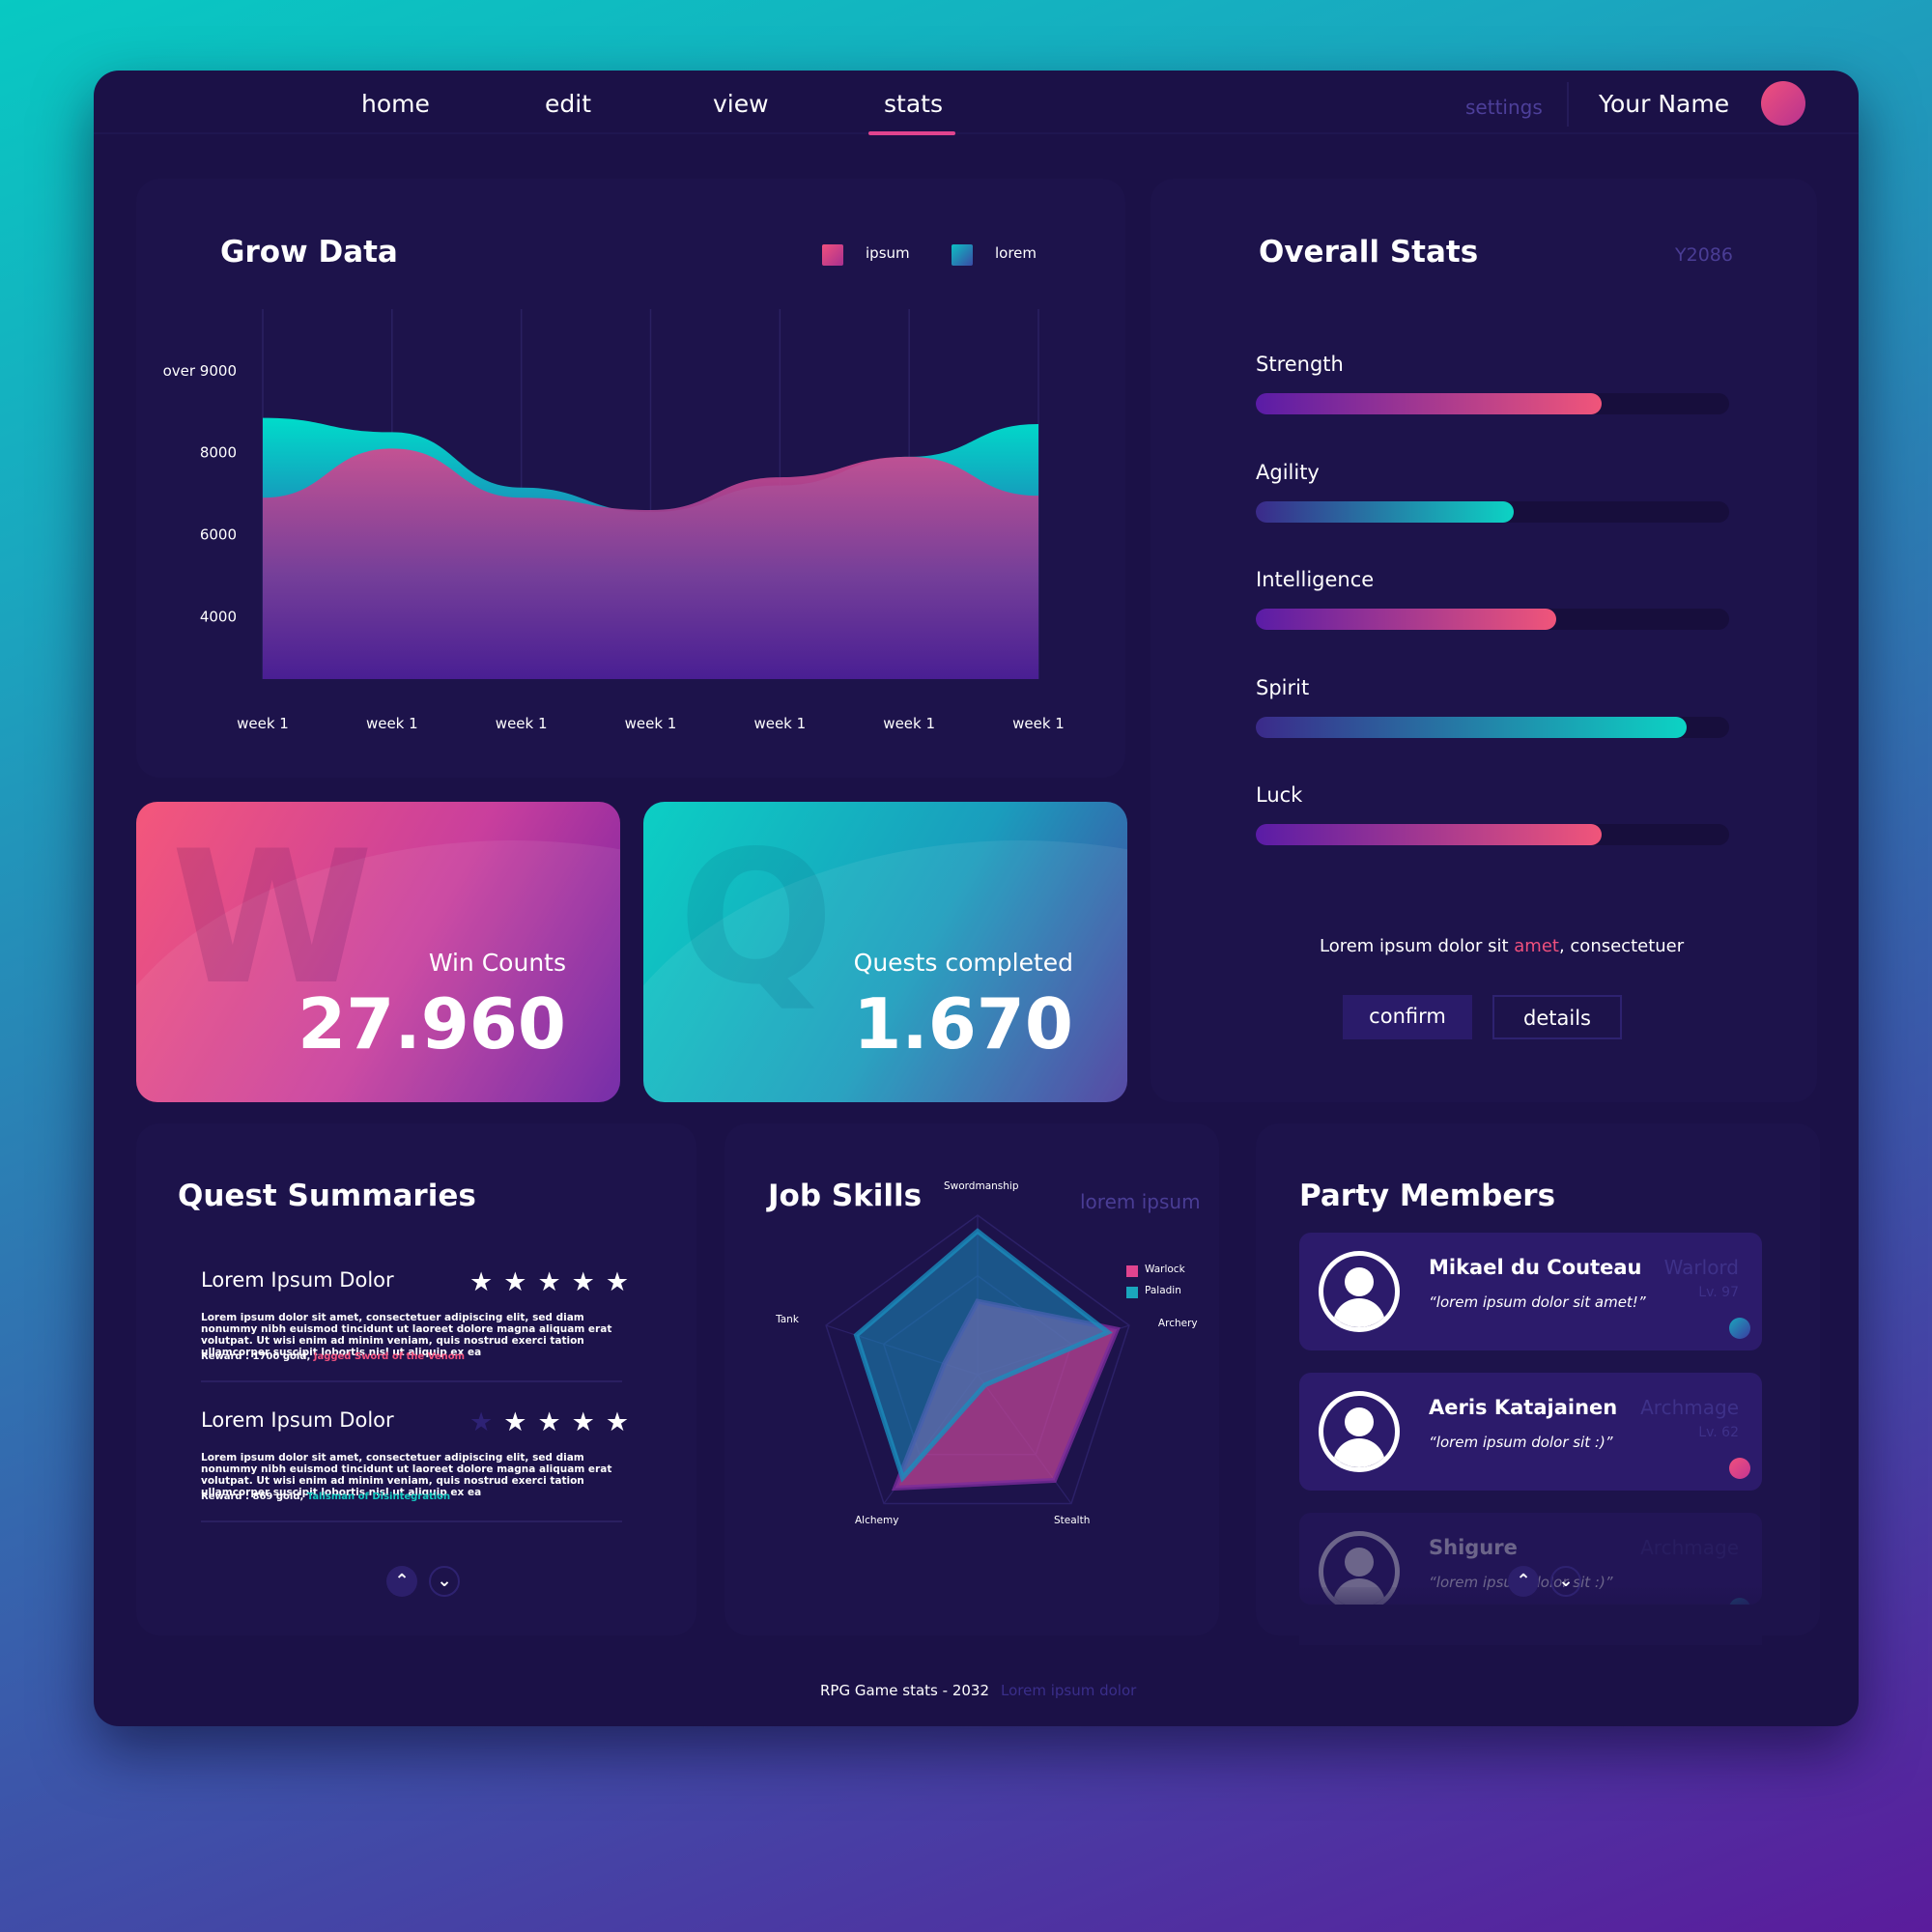  What do you see at coordinates (218, 616) in the screenshot?
I see `y-tick-label: 4000` at bounding box center [218, 616].